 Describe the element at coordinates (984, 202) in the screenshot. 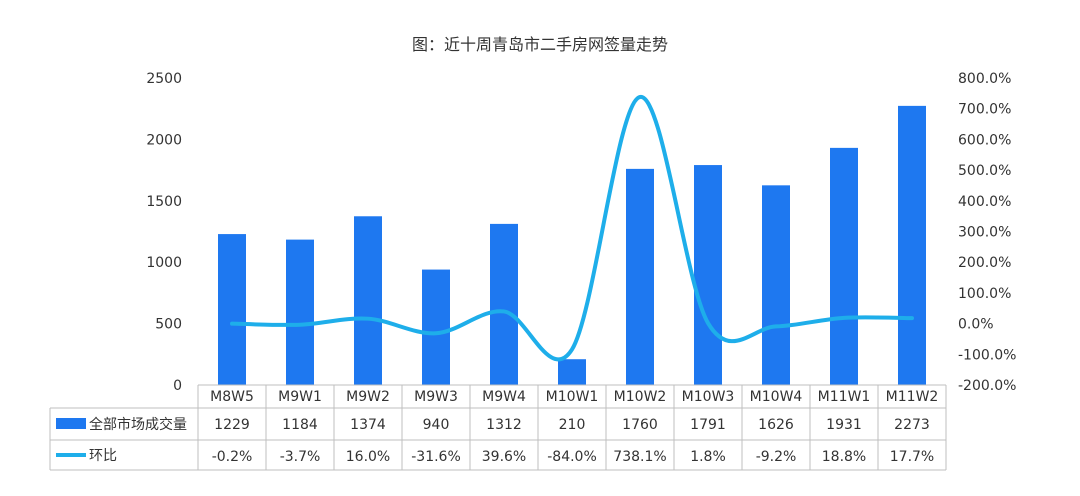

I see `right-axis-tick-label: 400.0%` at that location.